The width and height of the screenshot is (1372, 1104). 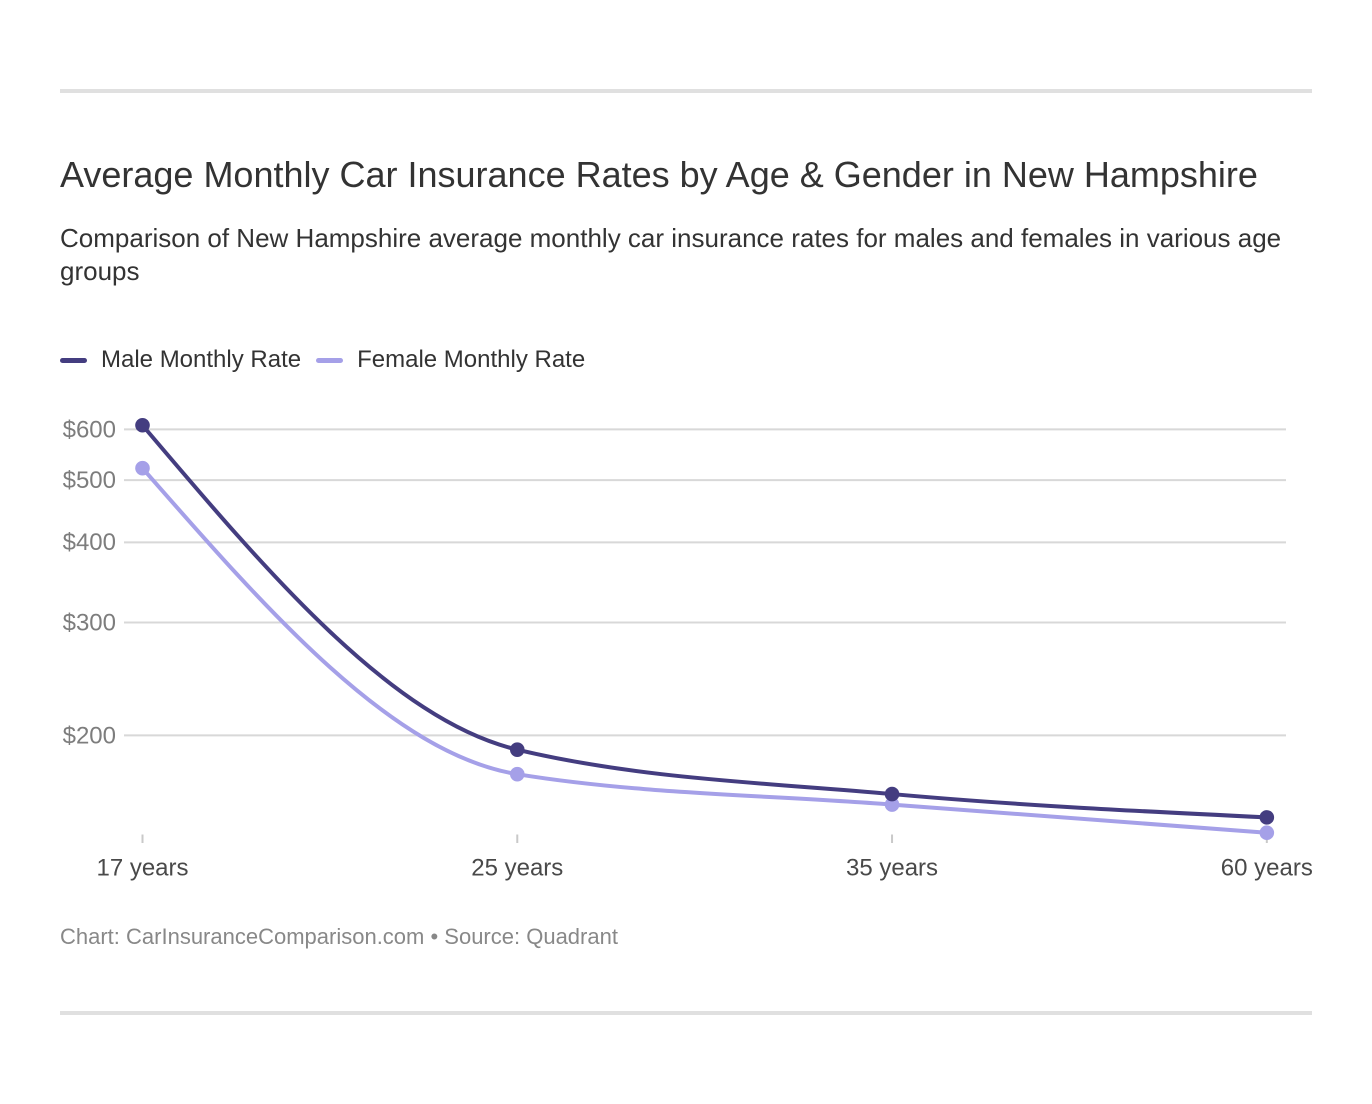 I want to click on y-tick-label-400: $400, so click(x=89, y=542).